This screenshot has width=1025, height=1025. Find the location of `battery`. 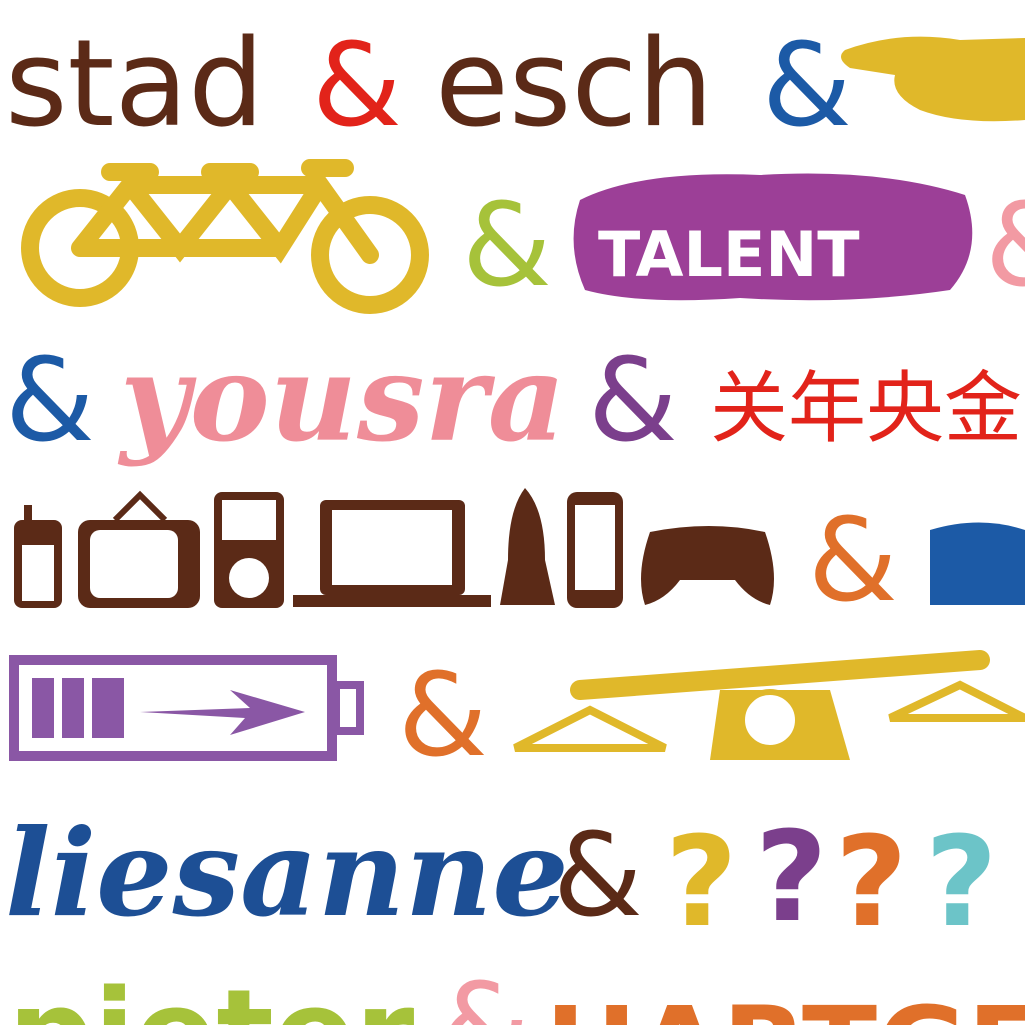

battery is located at coordinates (186, 708).